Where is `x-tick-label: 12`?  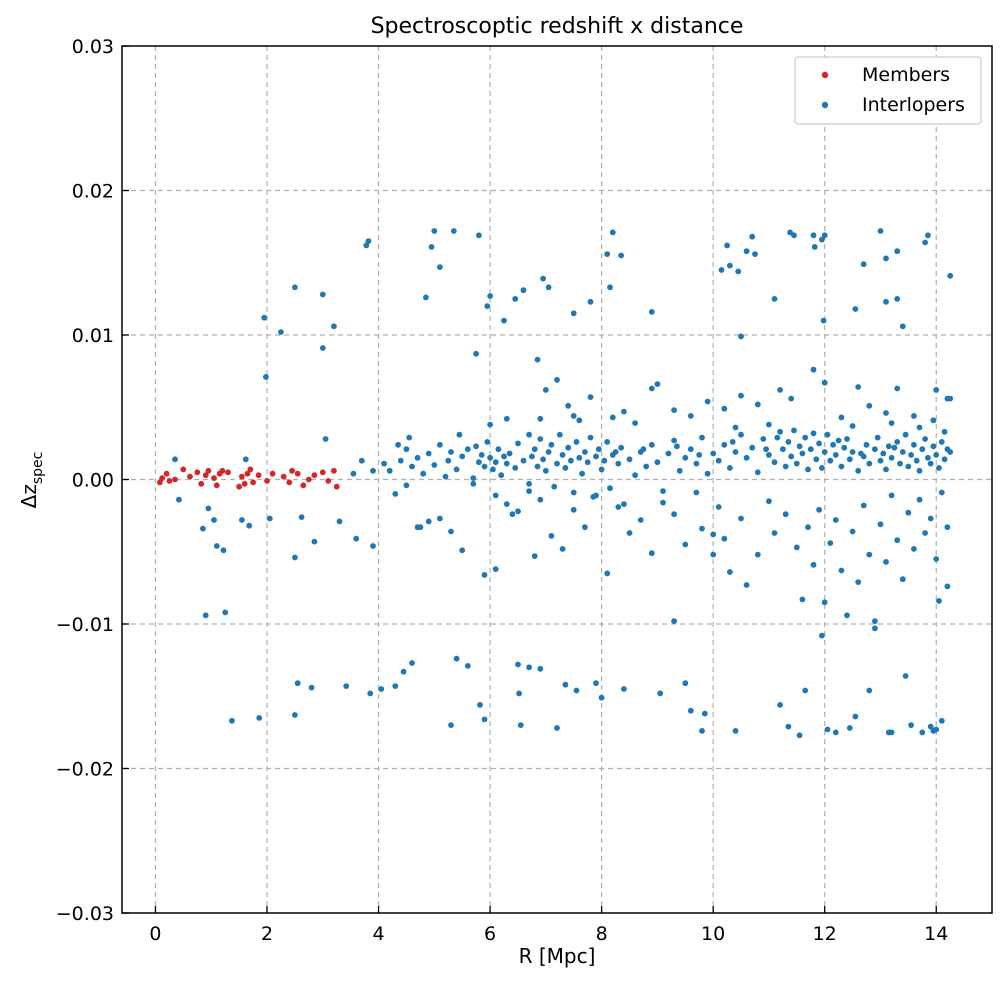
x-tick-label: 12 is located at coordinates (825, 934).